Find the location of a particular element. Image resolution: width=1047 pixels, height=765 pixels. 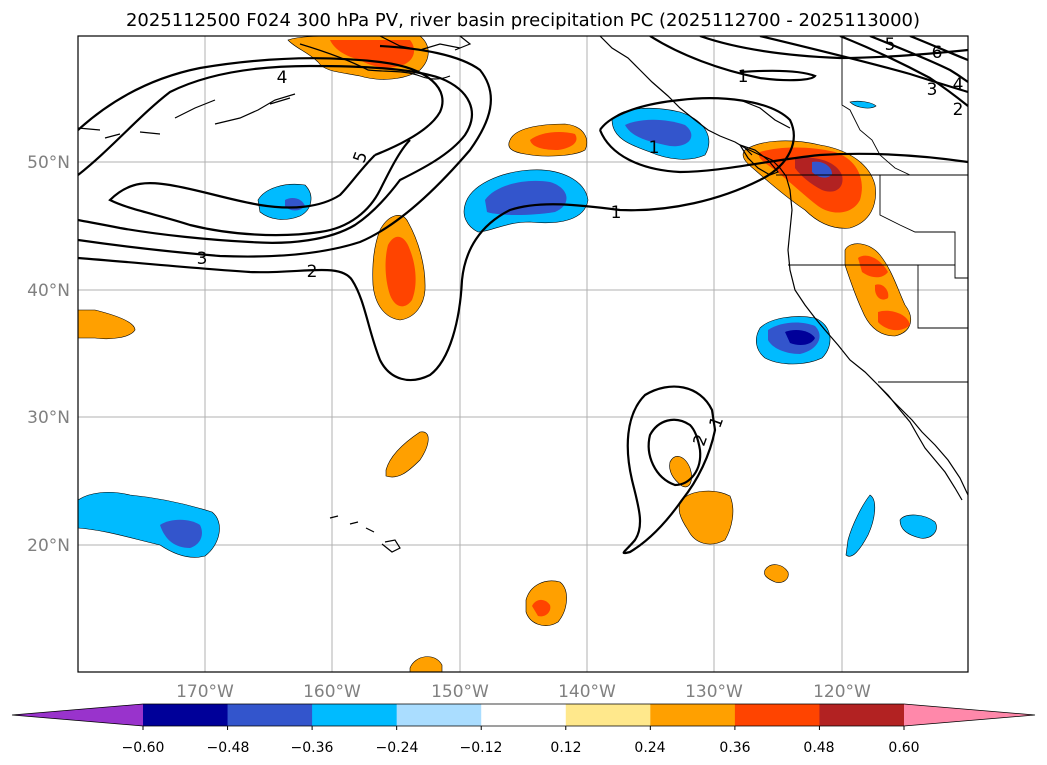

border-idaho is located at coordinates (923, 227).